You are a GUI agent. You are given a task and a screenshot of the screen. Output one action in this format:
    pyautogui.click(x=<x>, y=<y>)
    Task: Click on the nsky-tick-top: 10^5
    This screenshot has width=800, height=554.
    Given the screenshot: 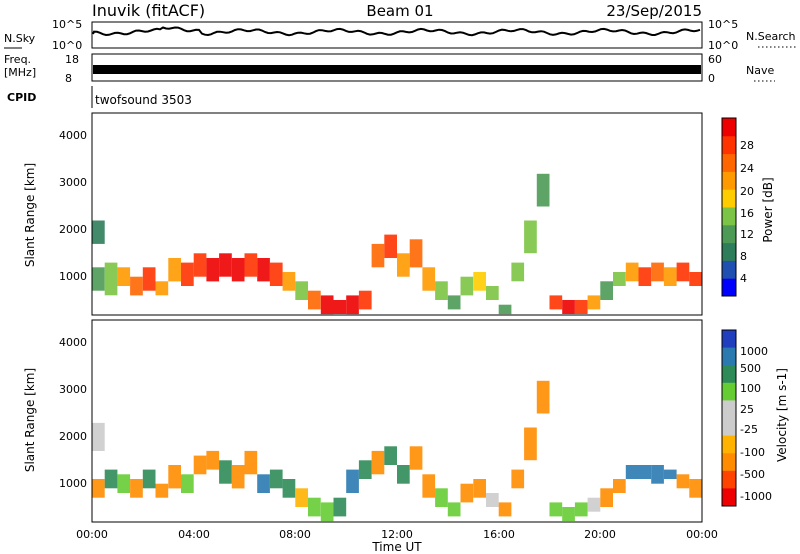 What is the action you would take?
    pyautogui.click(x=67, y=24)
    